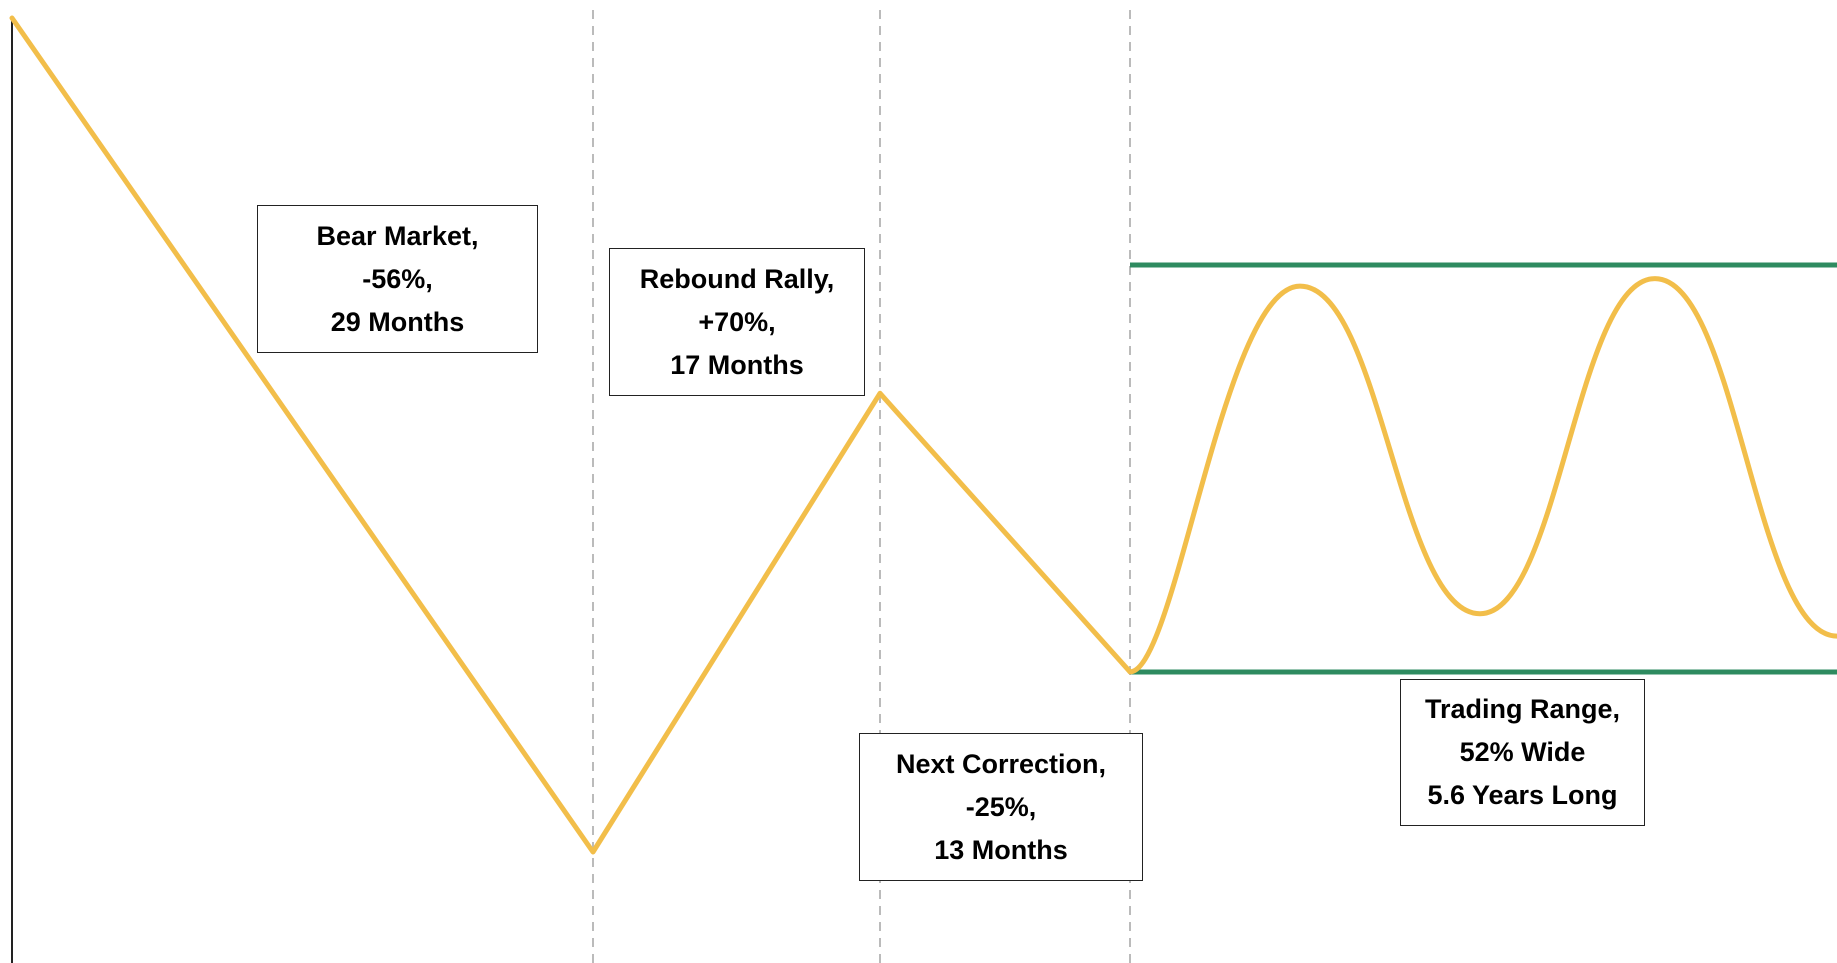  I want to click on bear-market-line-2: -56%,, so click(397, 278).